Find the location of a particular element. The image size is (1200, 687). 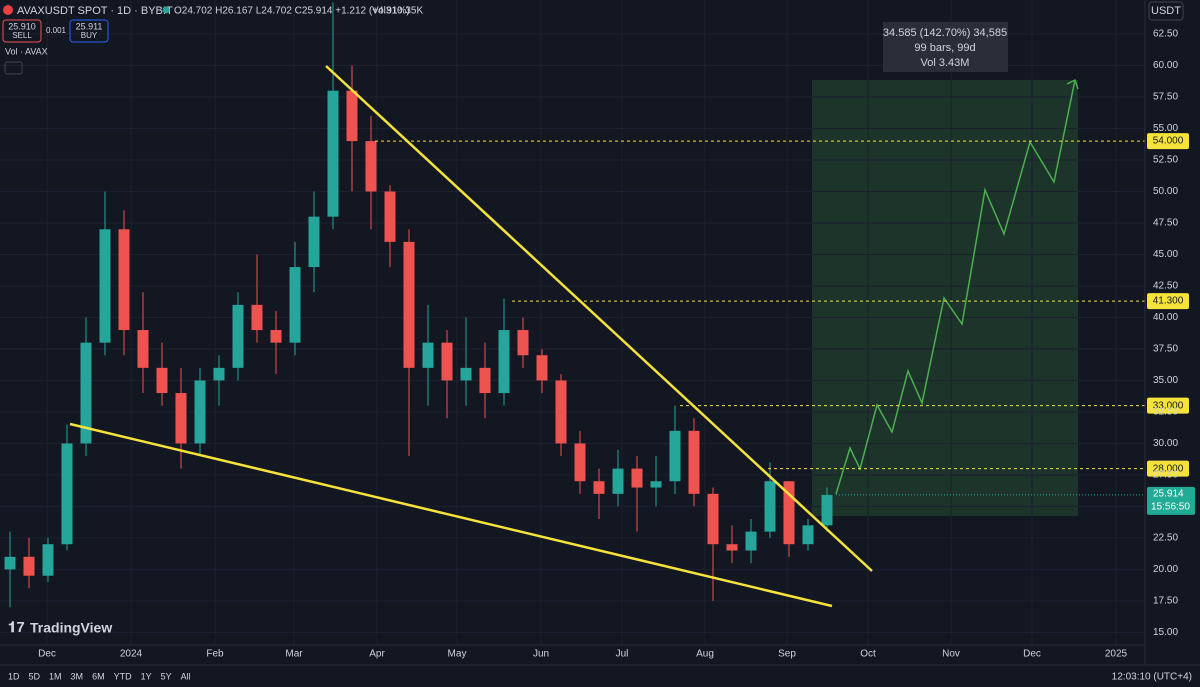

range-button: 5D is located at coordinates (35, 676).